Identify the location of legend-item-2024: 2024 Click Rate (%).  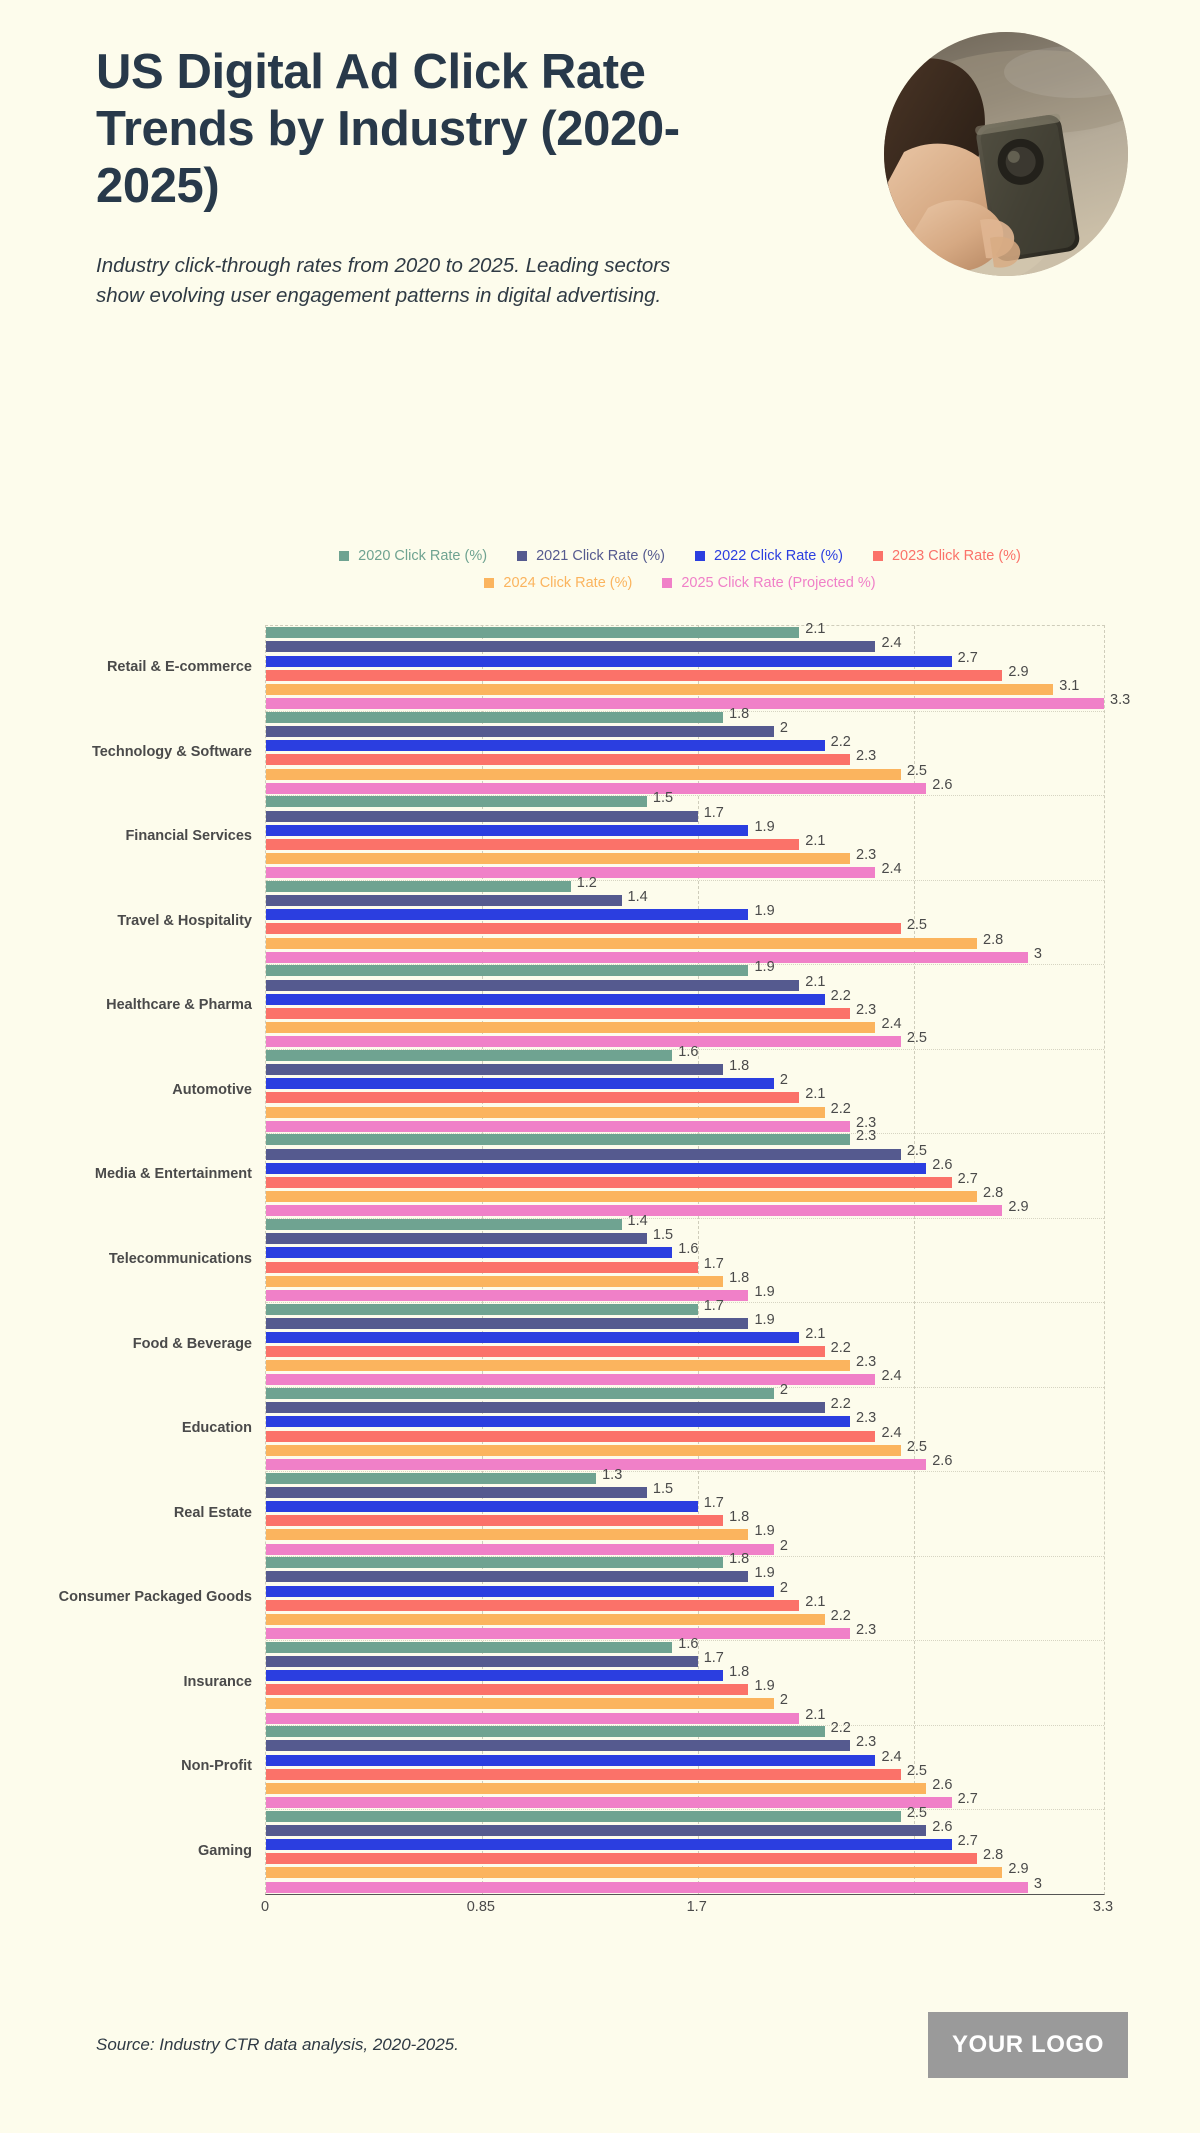
(558, 583).